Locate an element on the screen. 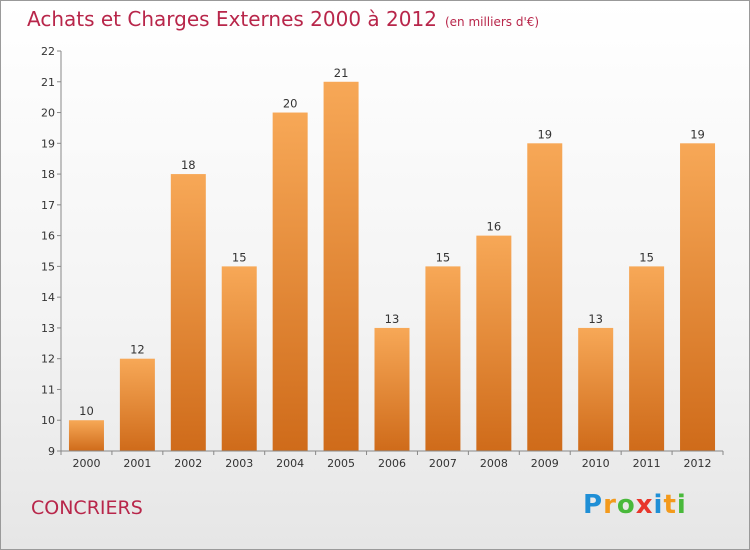 Image resolution: width=750 pixels, height=550 pixels. x-tick-label: 2007 is located at coordinates (443, 463).